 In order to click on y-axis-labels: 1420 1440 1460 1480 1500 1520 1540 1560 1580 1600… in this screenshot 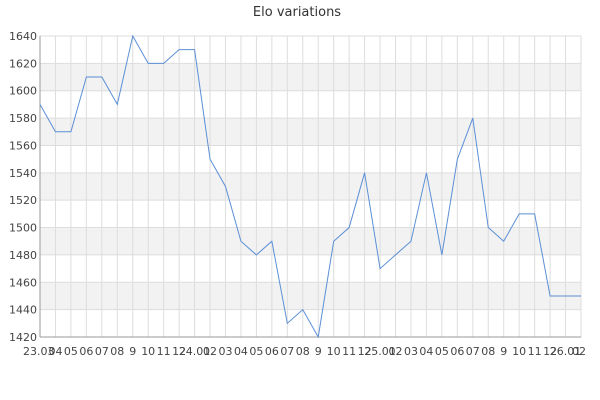, I will do `click(23, 187)`.